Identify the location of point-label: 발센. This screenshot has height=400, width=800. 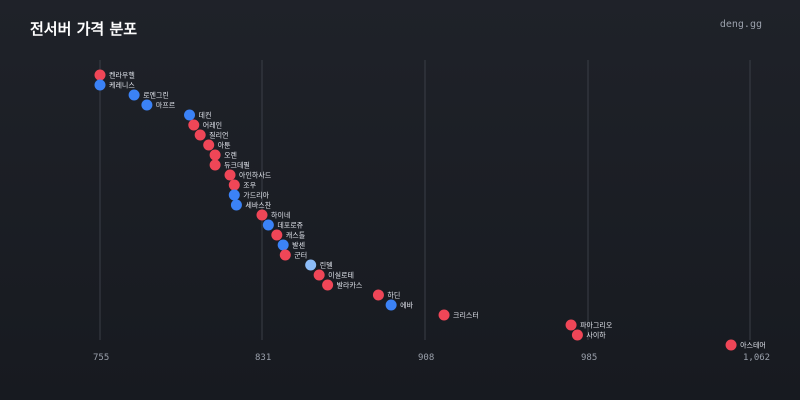
(298, 245).